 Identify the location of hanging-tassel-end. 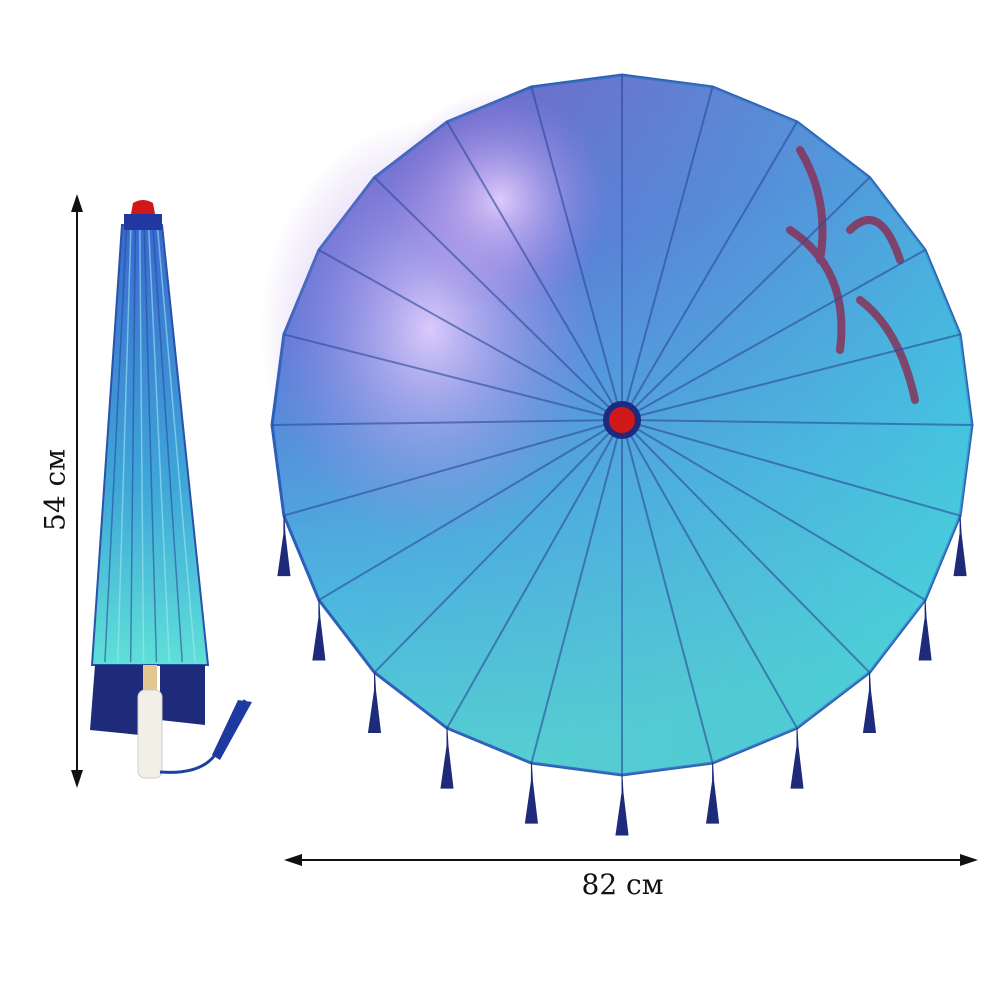
(232, 730).